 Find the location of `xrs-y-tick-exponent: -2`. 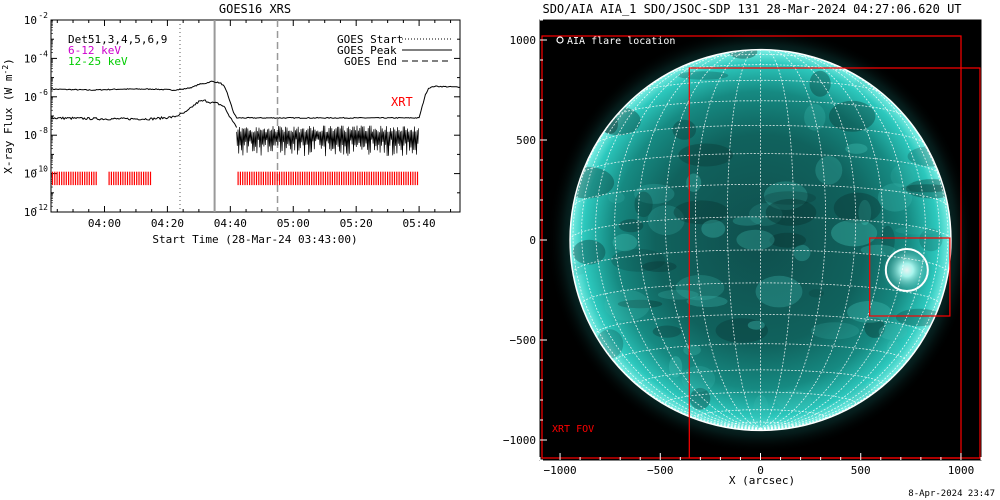

xrs-y-tick-exponent: -2 is located at coordinates (43, 15).